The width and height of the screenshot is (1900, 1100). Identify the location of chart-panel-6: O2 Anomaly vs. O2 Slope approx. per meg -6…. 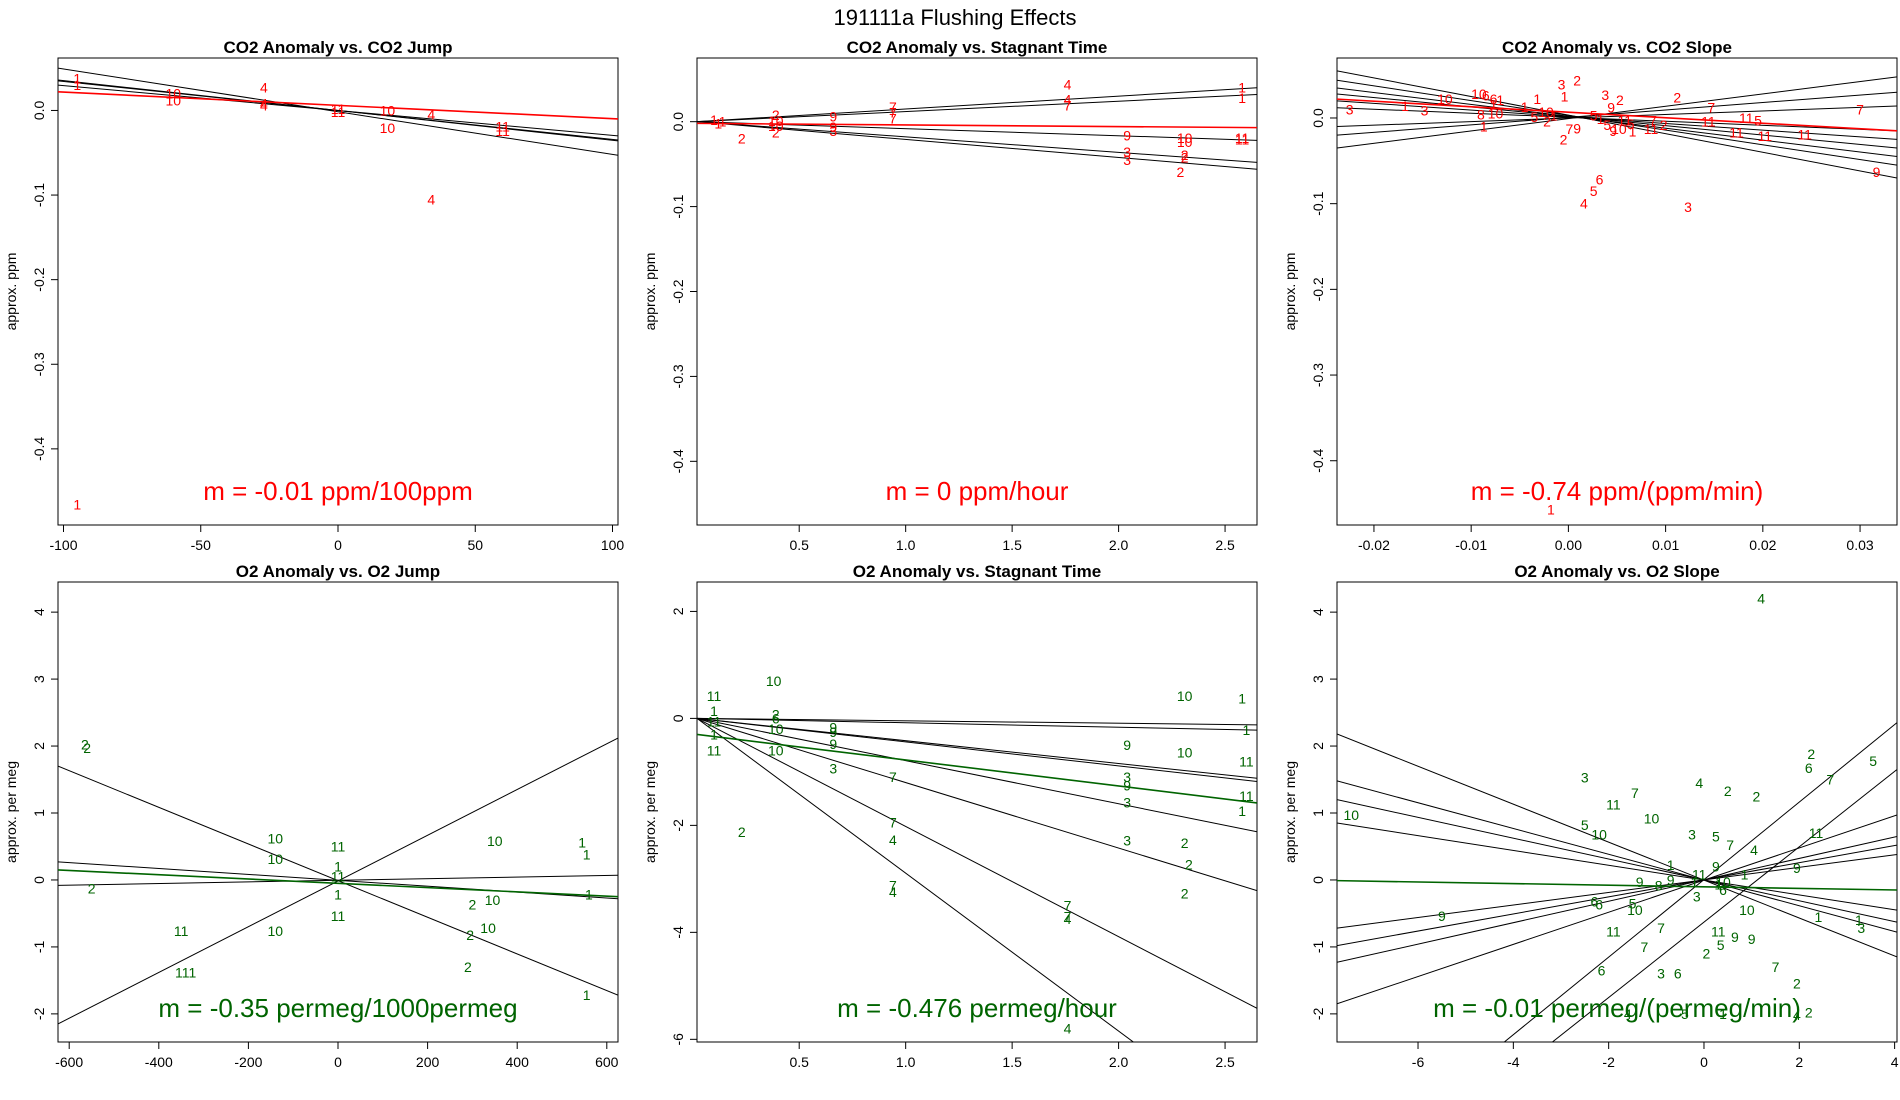
(1590, 816).